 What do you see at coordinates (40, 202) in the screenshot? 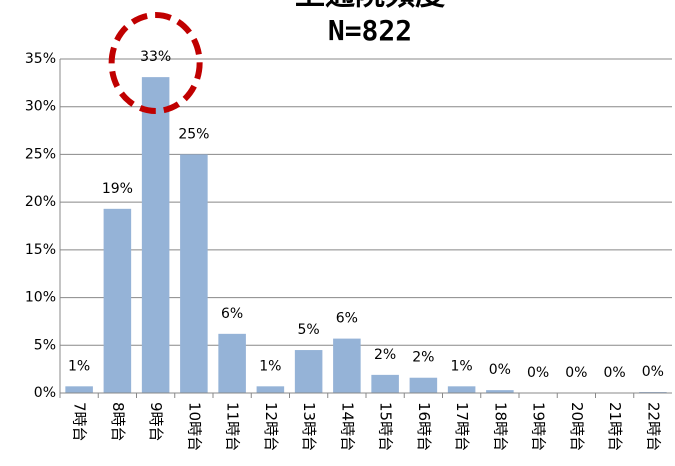
I see `y-tick-label: 20%` at bounding box center [40, 202].